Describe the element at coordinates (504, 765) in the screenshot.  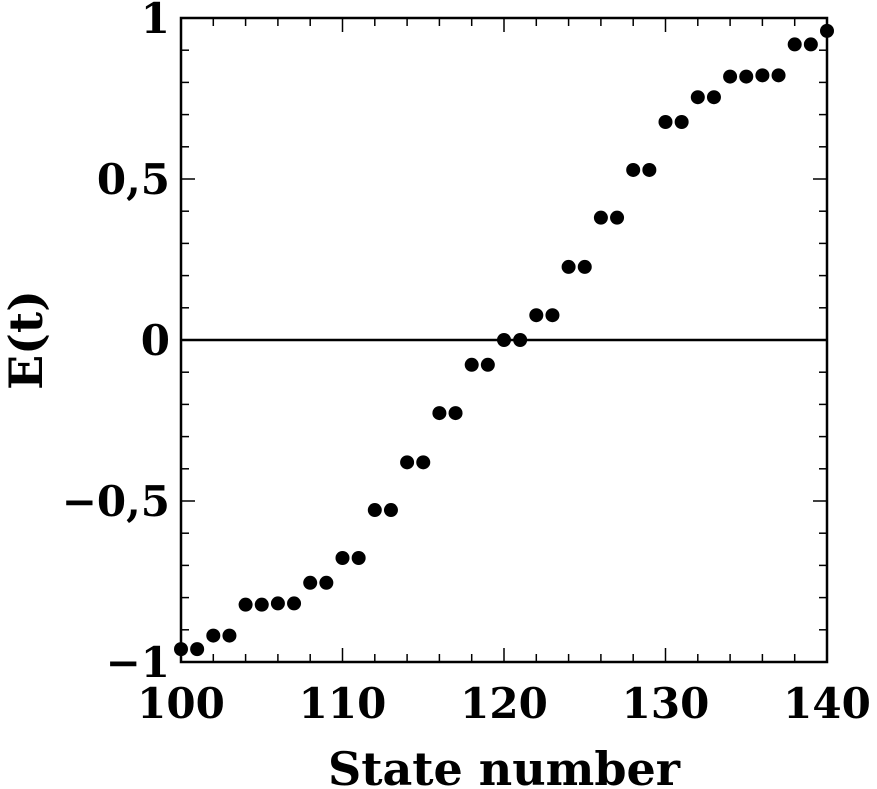
I see `x-axis-label: State number` at that location.